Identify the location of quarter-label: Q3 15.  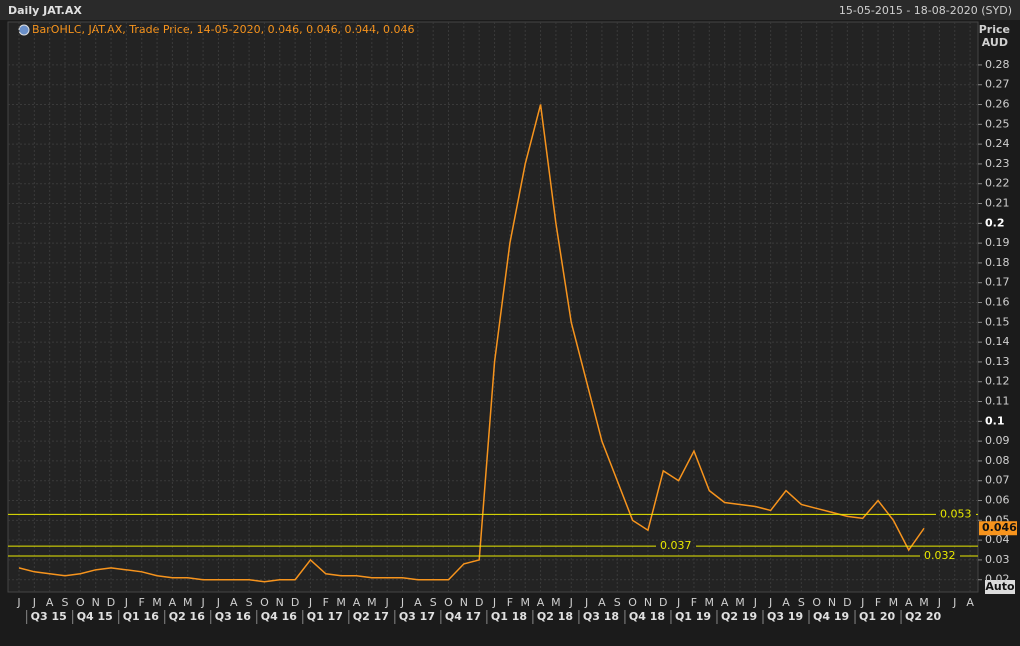
(49, 616).